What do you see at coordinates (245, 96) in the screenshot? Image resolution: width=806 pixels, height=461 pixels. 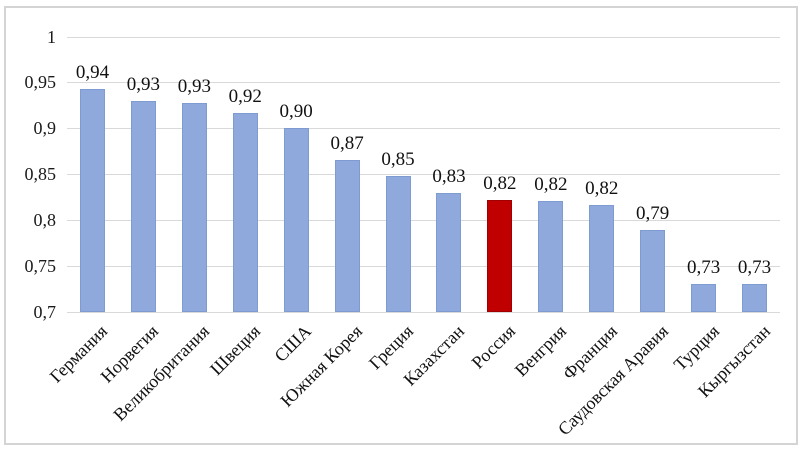 I see `bar-value-label: 0,92` at bounding box center [245, 96].